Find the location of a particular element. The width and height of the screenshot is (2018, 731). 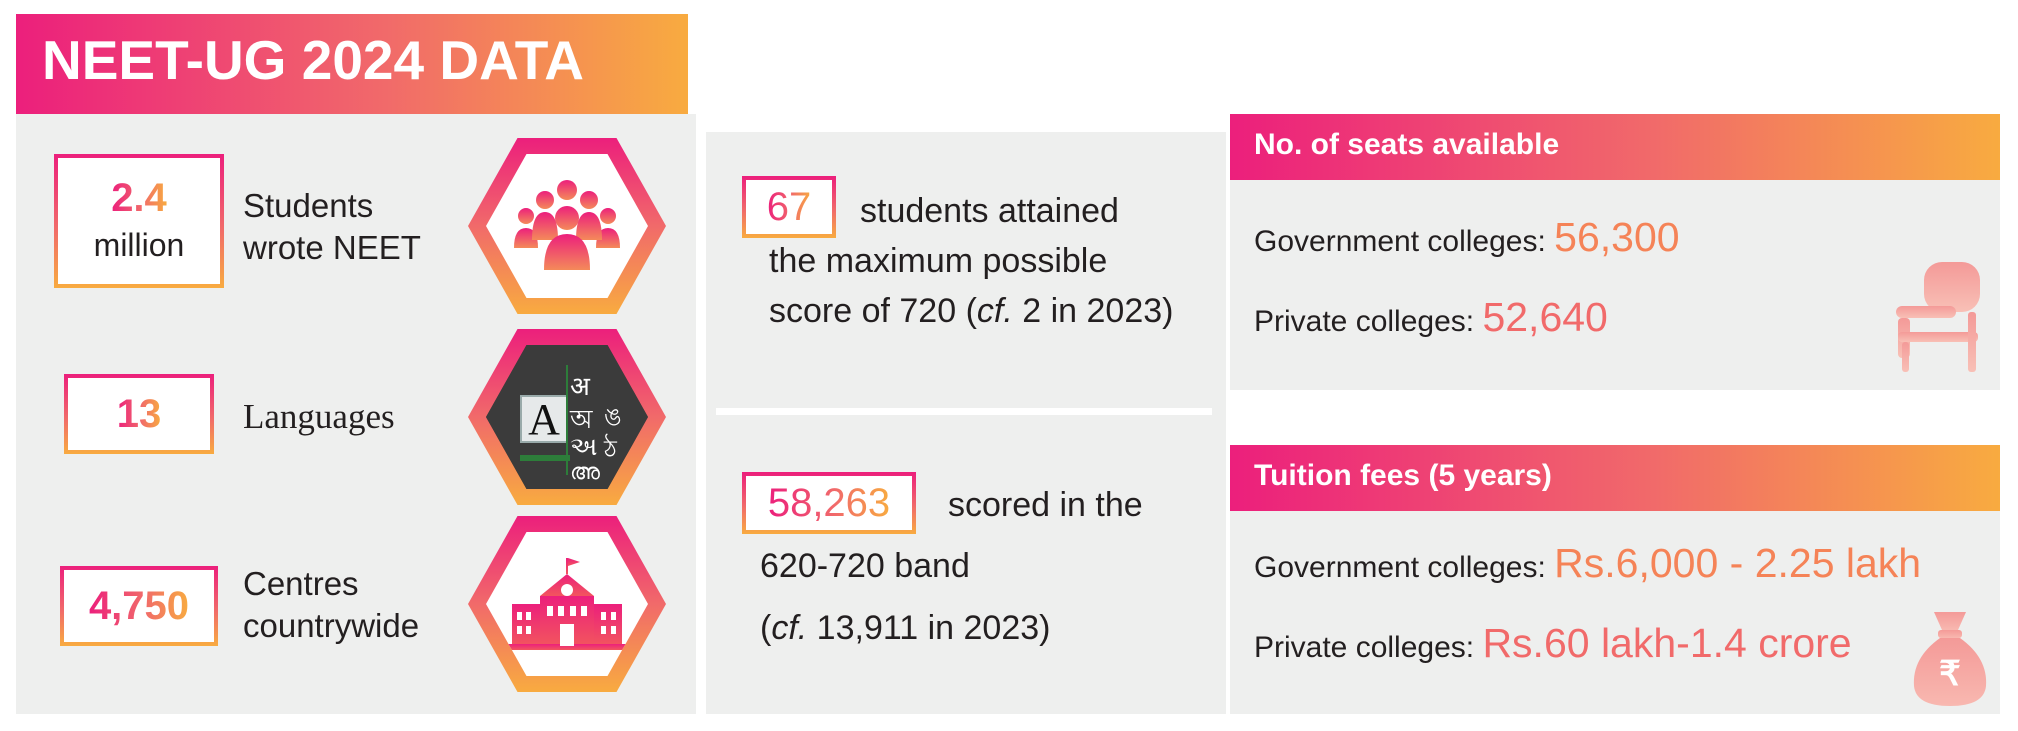

seats-government-row: Government colleges: 56,300 is located at coordinates (1467, 237).